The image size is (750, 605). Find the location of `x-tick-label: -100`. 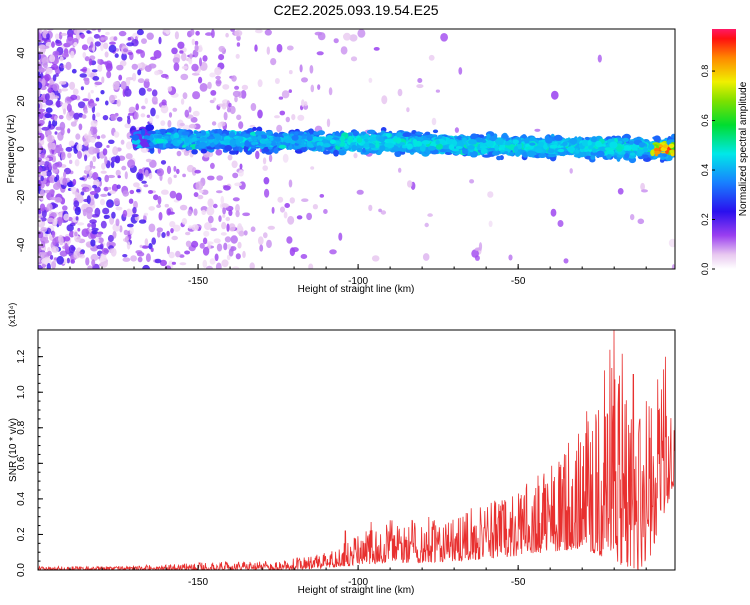

x-tick-label: -100 is located at coordinates (358, 582).